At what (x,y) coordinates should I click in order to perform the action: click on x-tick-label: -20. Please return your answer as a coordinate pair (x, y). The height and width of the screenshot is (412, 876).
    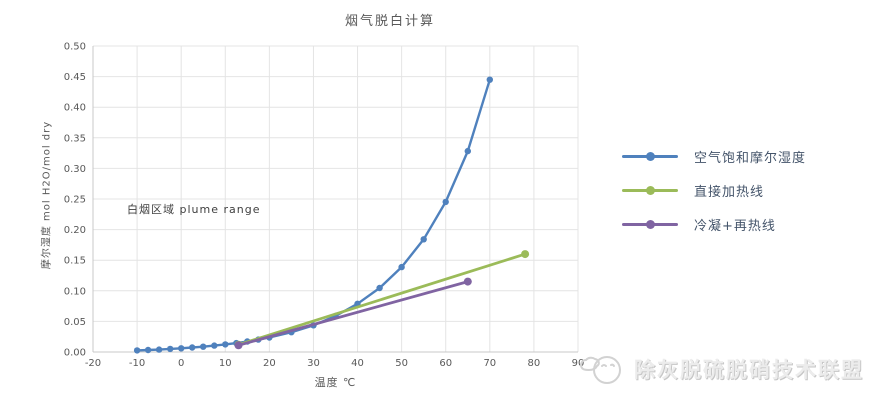
    Looking at the image, I should click on (93, 363).